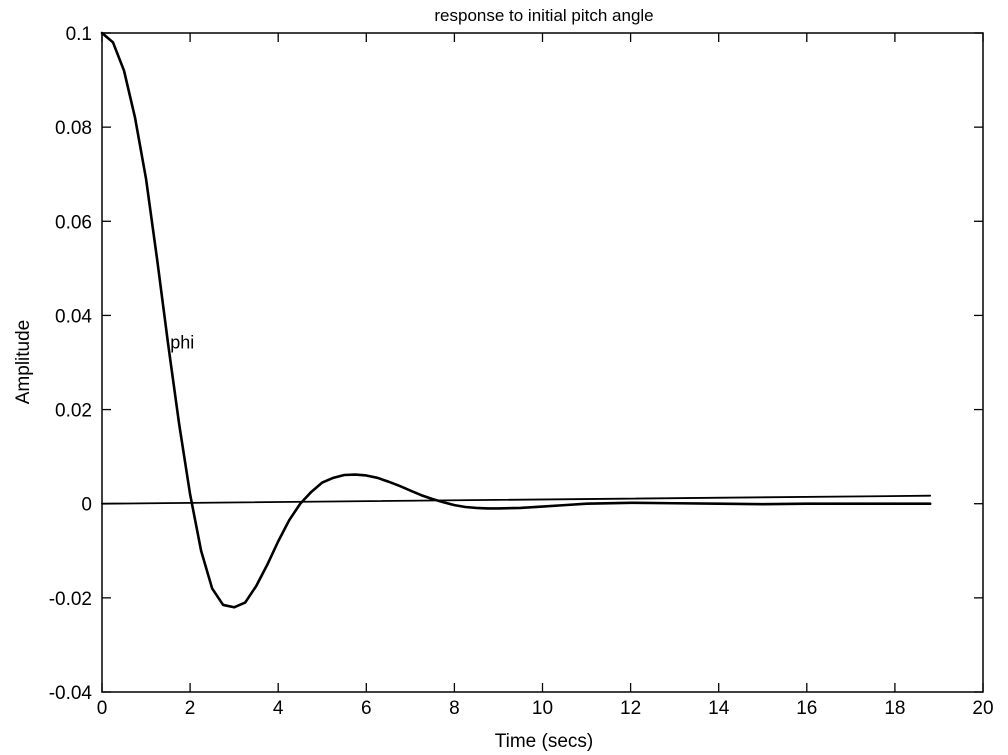 This screenshot has width=1008, height=755. Describe the element at coordinates (73, 222) in the screenshot. I see `y-tick-label: 0.06` at that location.